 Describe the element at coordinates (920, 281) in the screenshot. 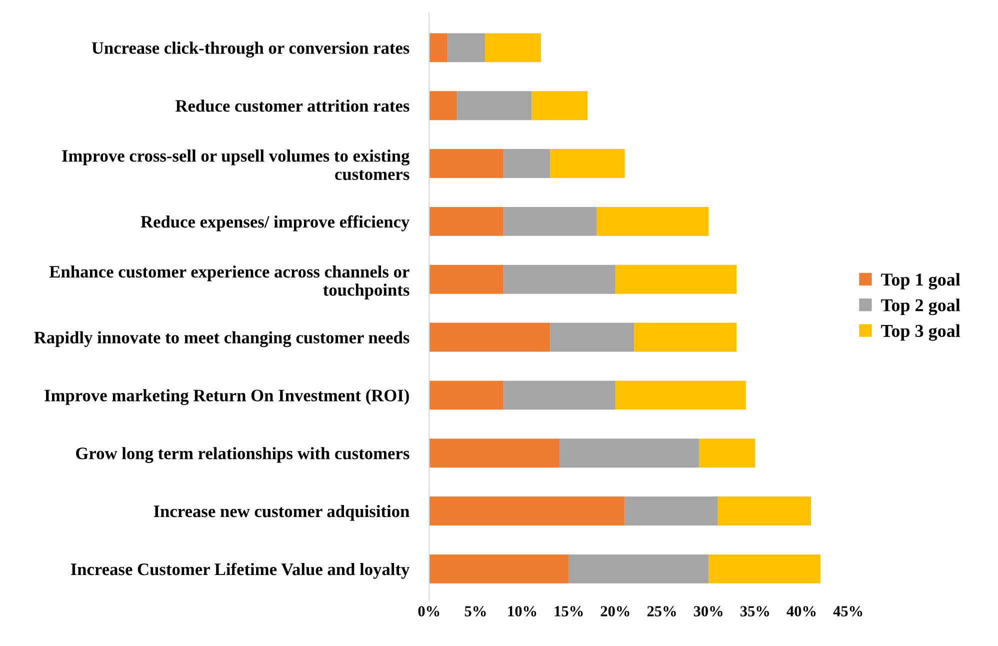

I see `legend-label: Top 1 goal` at that location.